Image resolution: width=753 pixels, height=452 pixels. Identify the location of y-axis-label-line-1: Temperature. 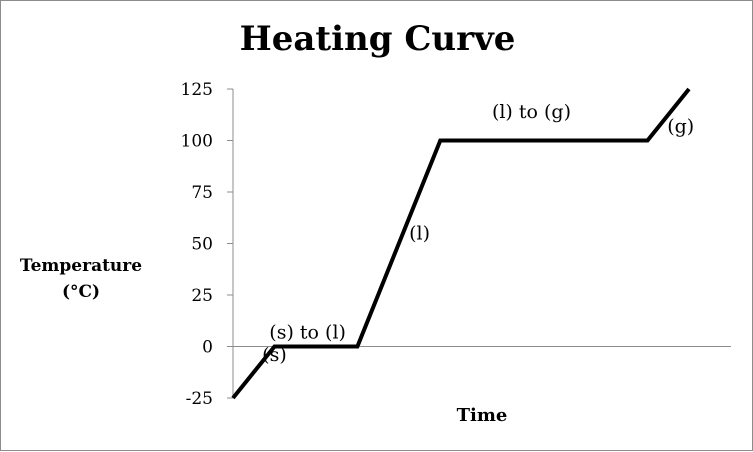
(81, 266).